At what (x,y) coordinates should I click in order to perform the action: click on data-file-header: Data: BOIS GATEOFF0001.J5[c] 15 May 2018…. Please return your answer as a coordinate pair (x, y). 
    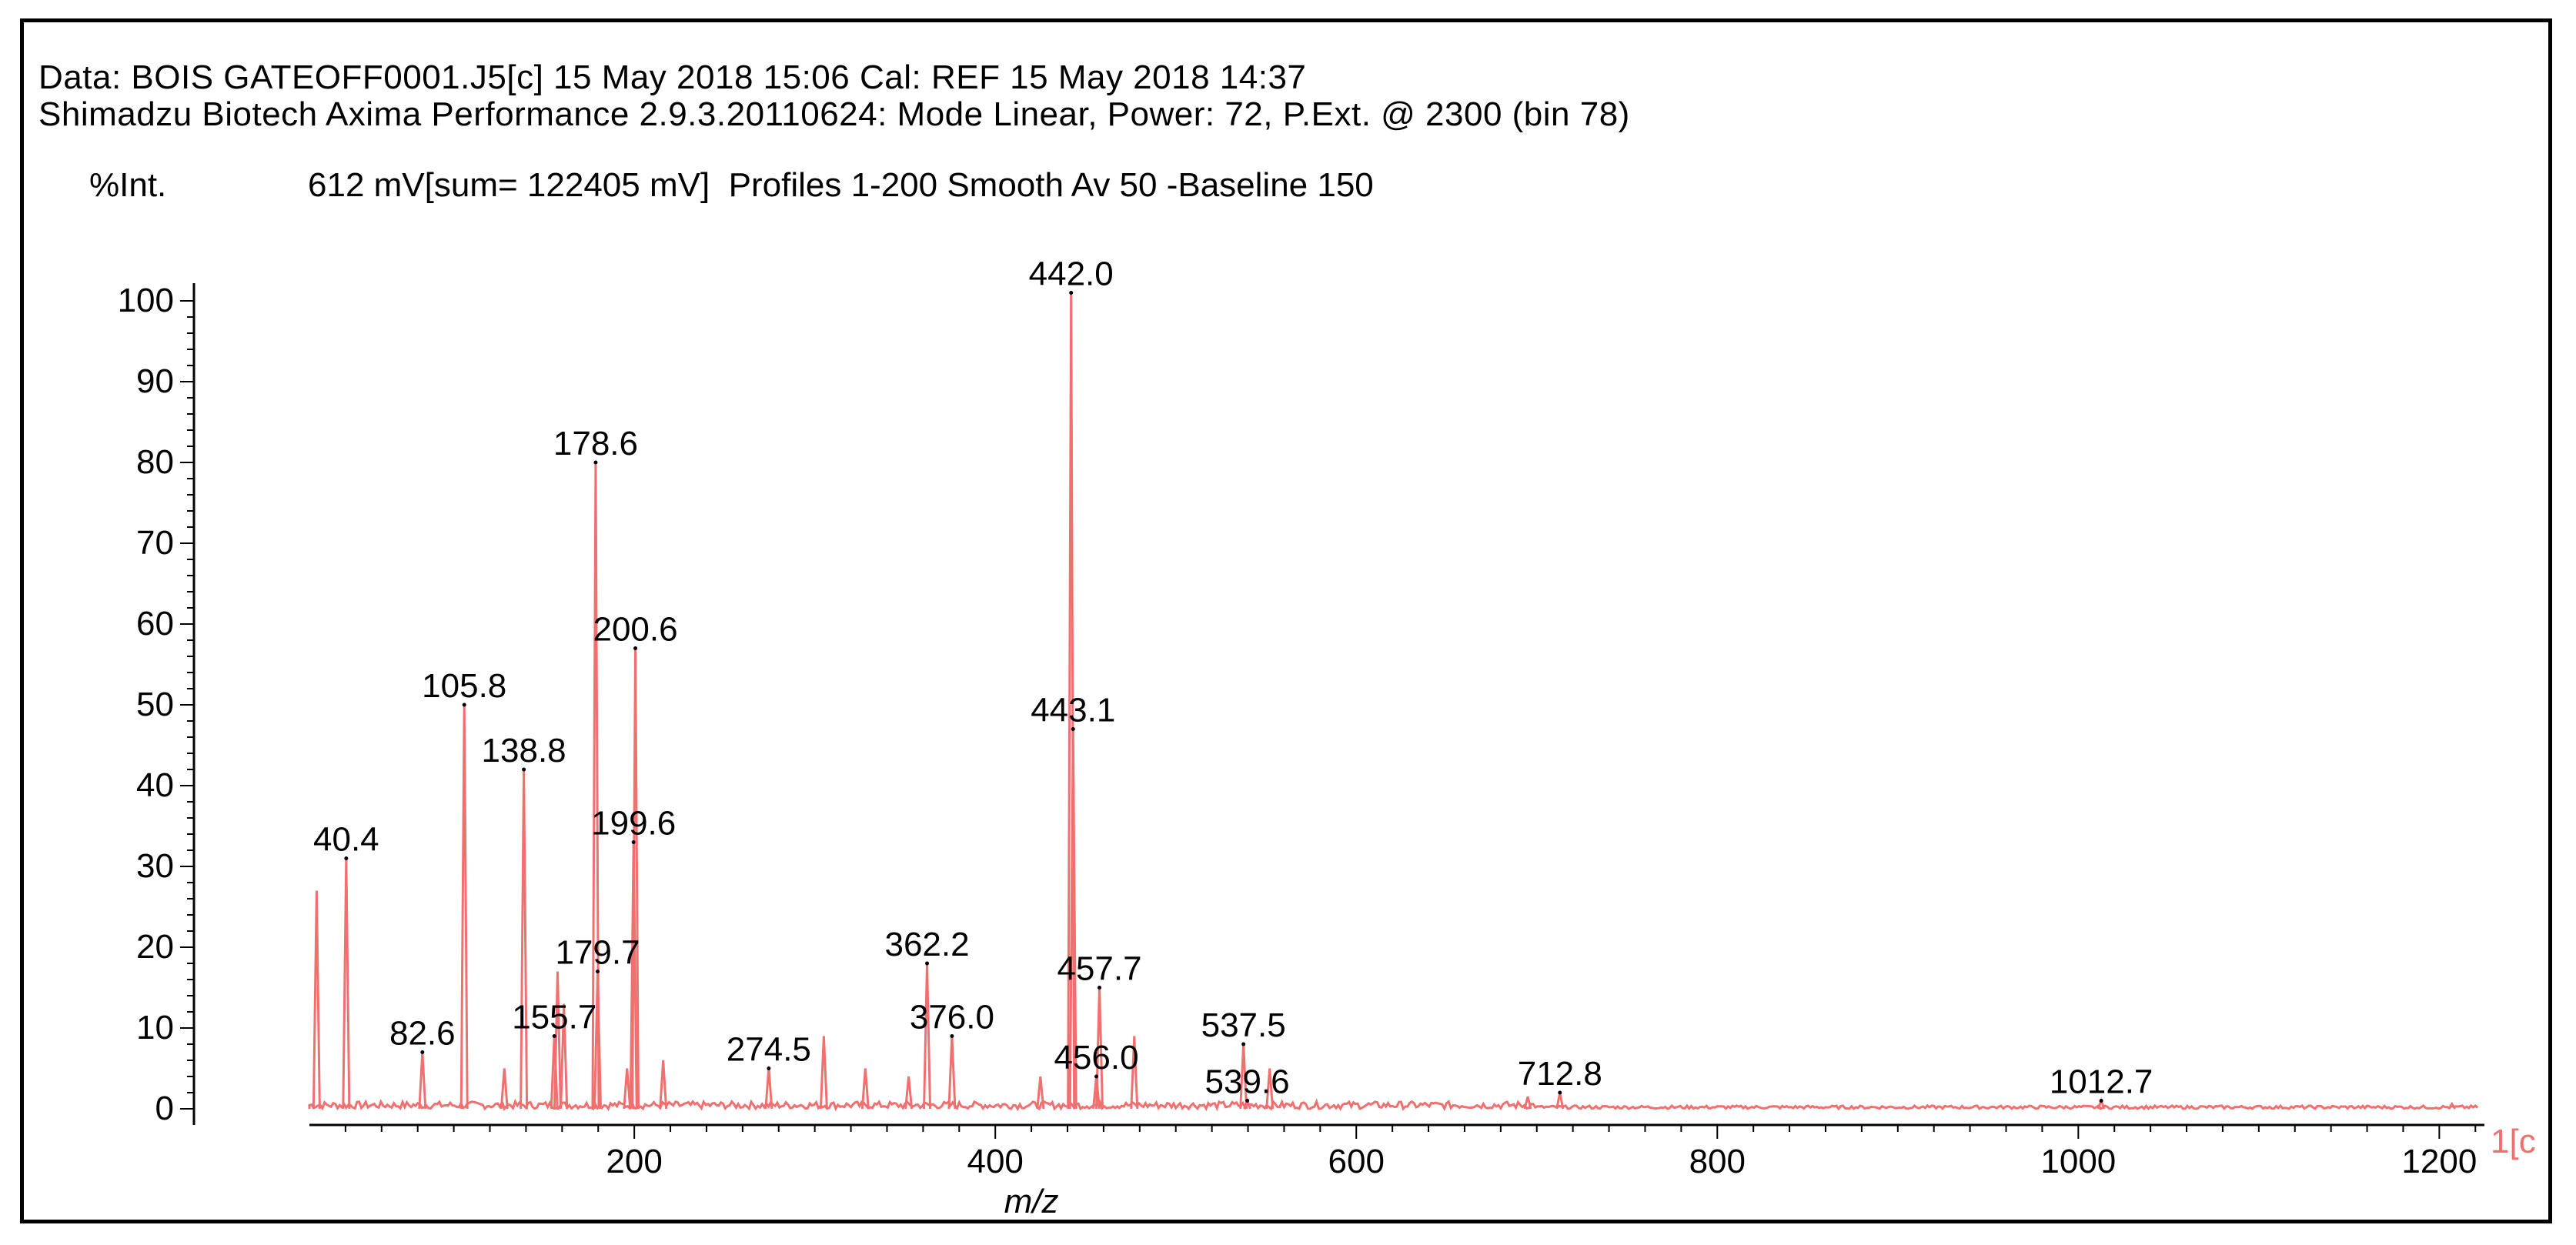
    Looking at the image, I should click on (672, 77).